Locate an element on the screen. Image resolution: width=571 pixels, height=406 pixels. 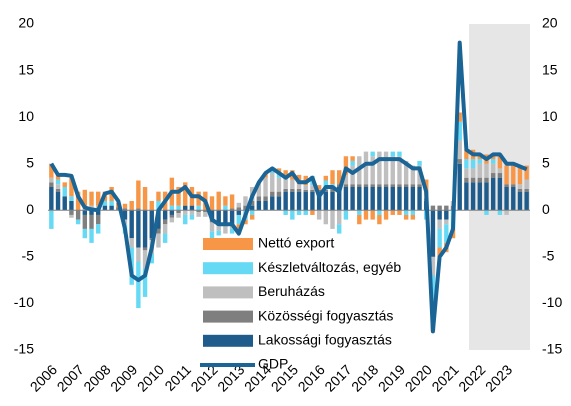
y-tick-label: -15 is located at coordinates (24, 349).